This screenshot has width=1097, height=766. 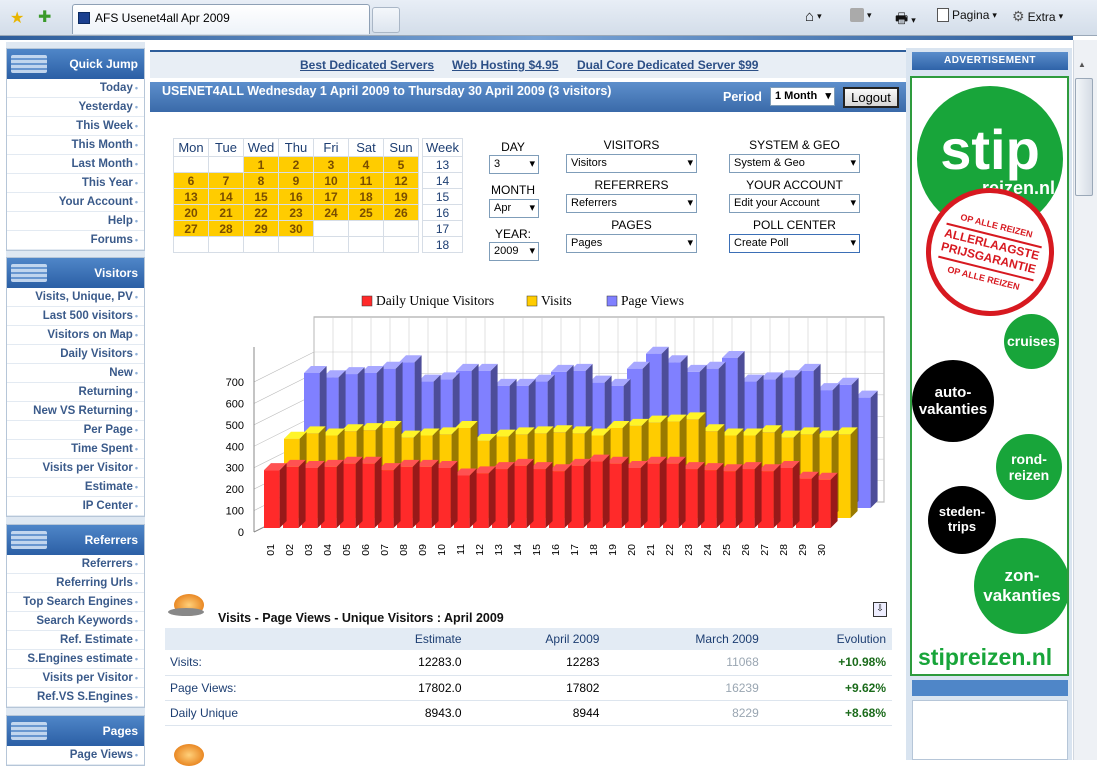 I want to click on sidebar-item: Forums, so click(x=75, y=240).